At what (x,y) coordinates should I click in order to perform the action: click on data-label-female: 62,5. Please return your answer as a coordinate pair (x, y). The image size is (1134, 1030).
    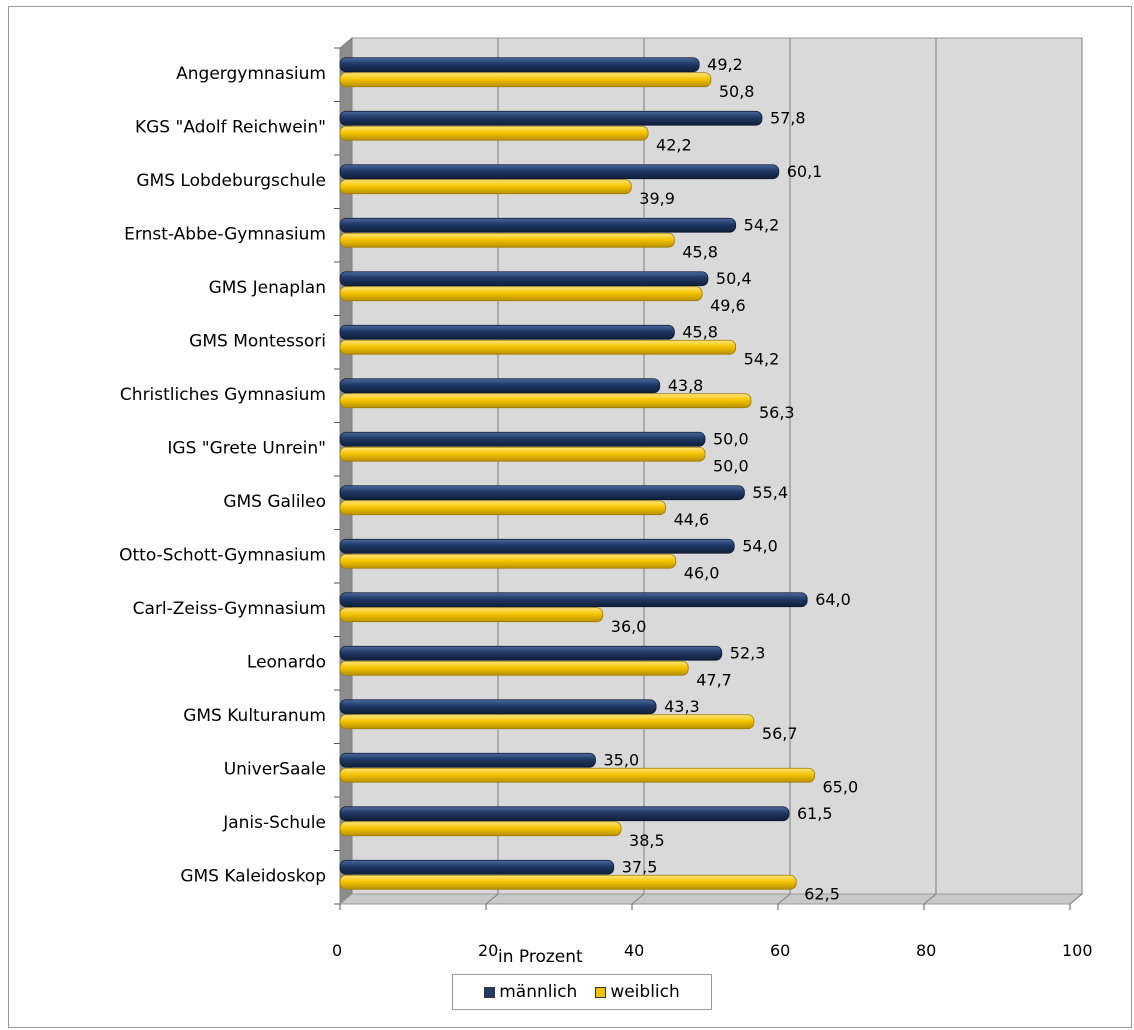
    Looking at the image, I should click on (822, 893).